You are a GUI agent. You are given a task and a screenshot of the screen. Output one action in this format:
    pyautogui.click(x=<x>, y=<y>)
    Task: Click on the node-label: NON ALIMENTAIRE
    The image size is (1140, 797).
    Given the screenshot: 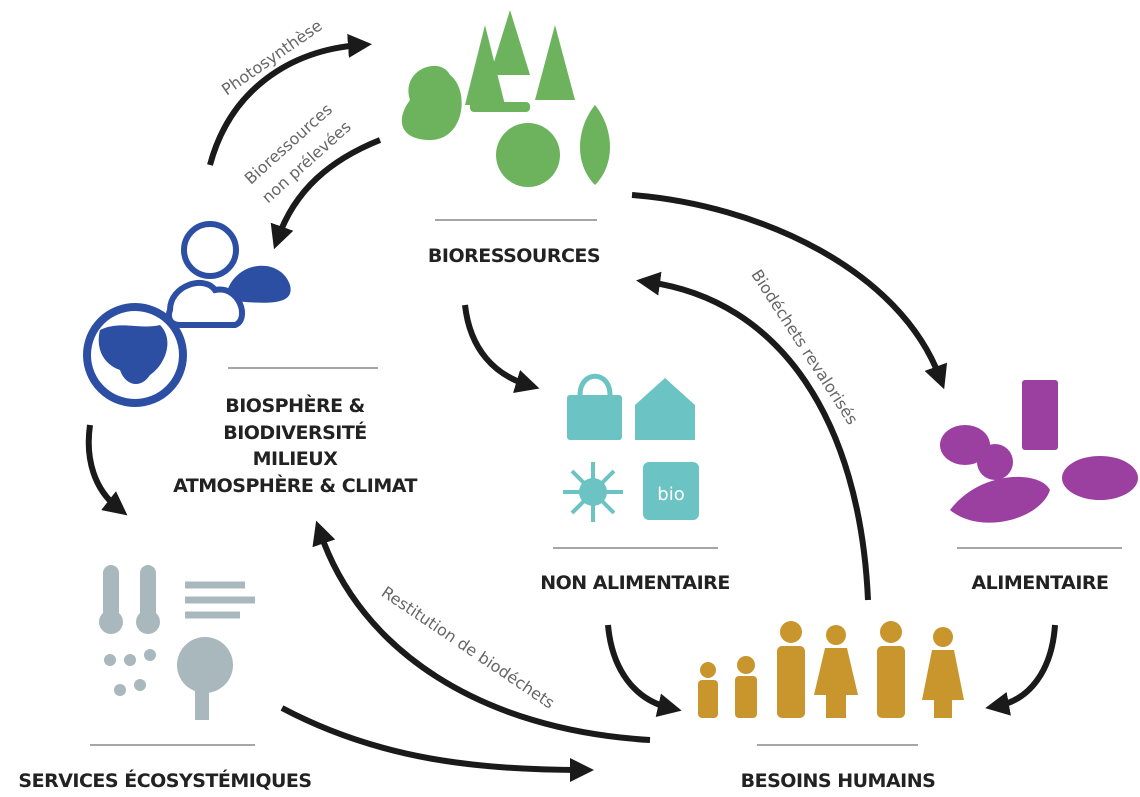 What is the action you would take?
    pyautogui.click(x=635, y=583)
    